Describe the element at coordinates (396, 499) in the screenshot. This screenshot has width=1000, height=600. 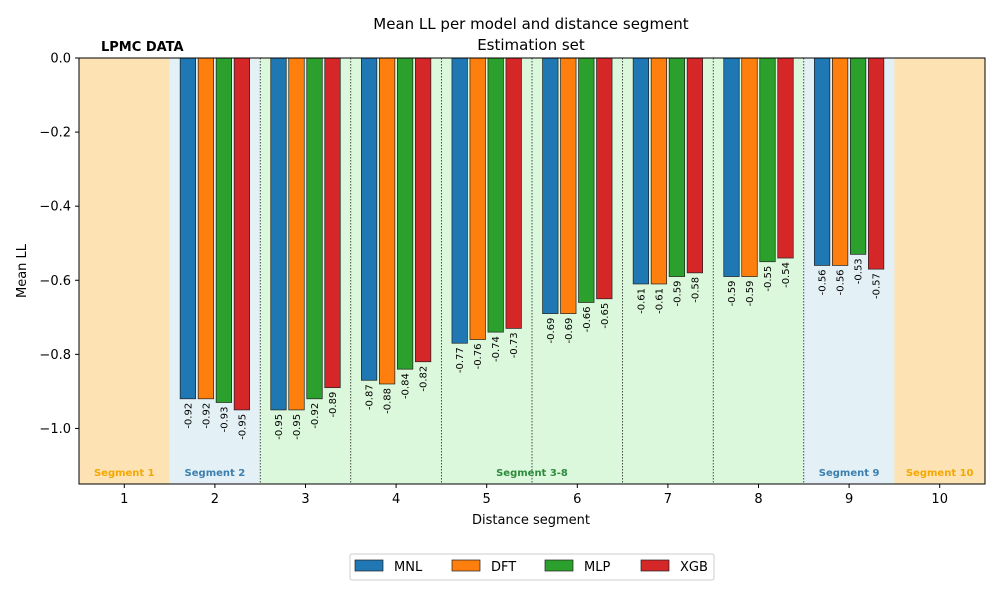
I see `x-tick-label: 4` at that location.